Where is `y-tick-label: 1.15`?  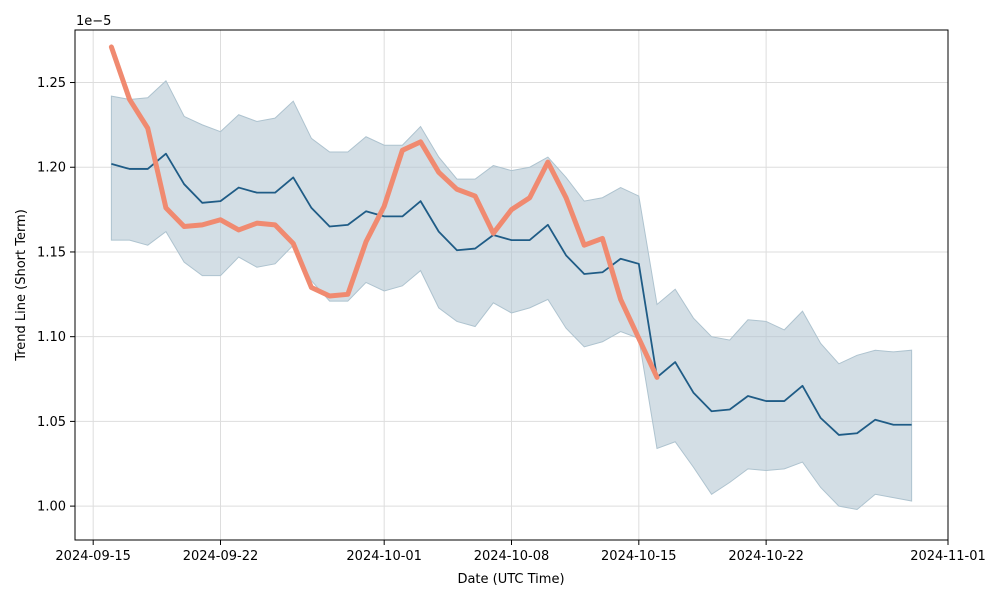 y-tick-label: 1.15 is located at coordinates (51, 252).